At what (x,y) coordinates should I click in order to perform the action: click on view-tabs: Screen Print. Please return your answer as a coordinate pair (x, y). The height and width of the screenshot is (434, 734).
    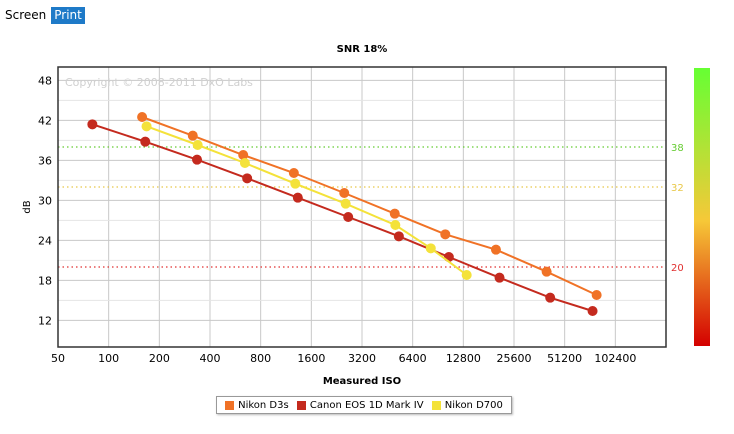
    Looking at the image, I should click on (43, 15).